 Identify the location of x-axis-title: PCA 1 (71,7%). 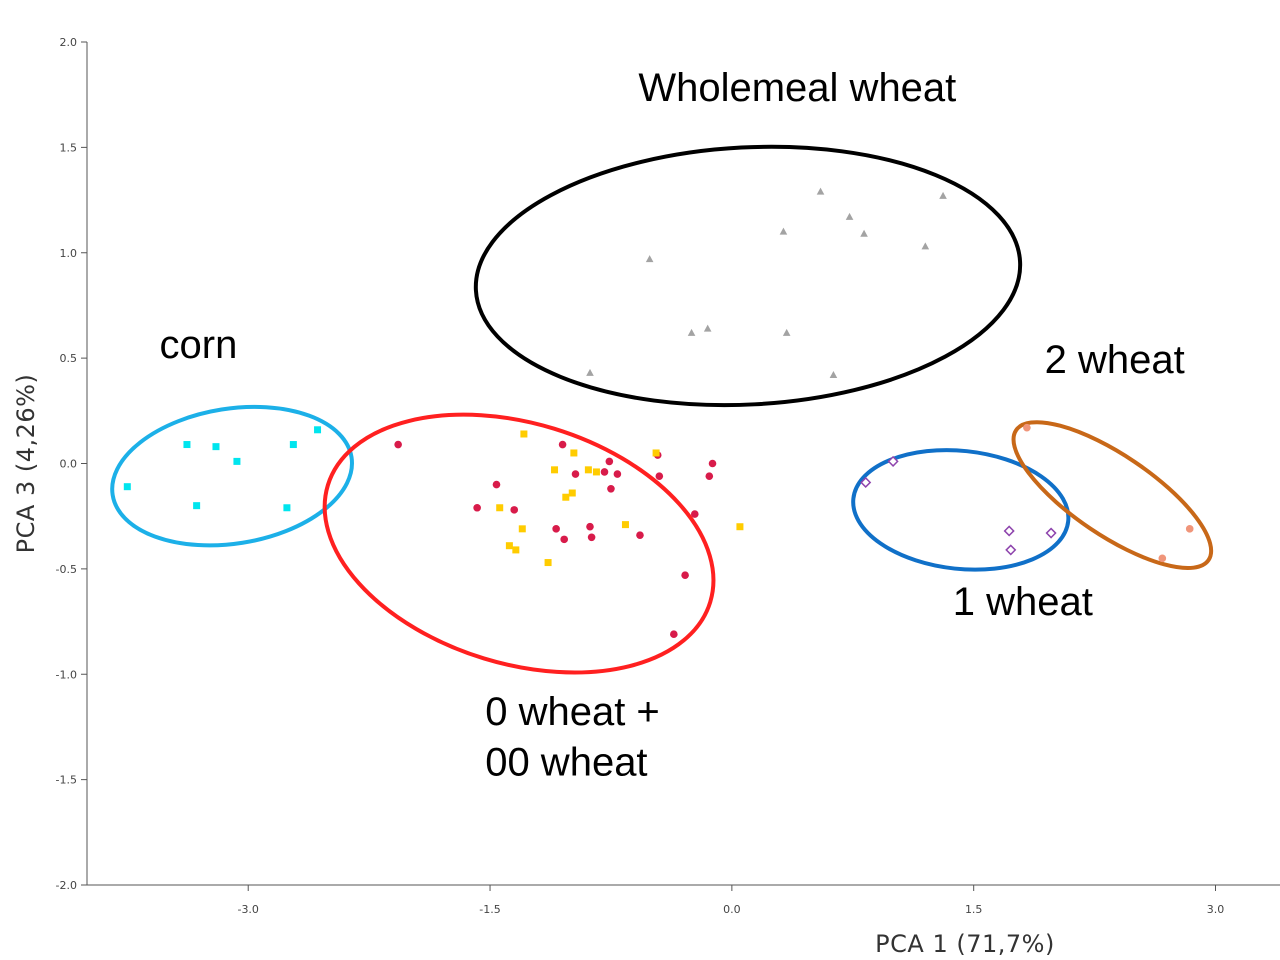
(965, 944).